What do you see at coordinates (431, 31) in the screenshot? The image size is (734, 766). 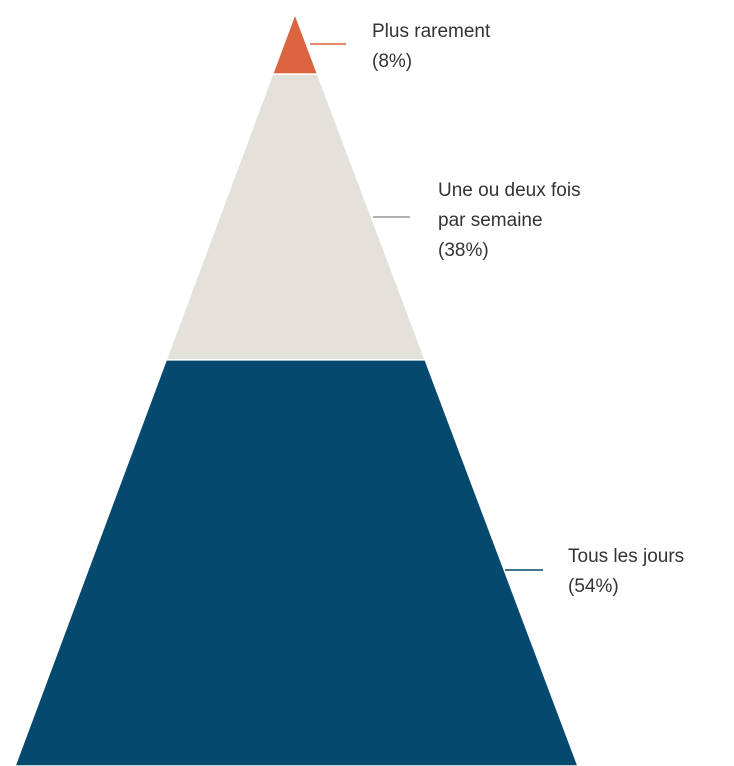 I see `segment-label-line: Plus rarement` at bounding box center [431, 31].